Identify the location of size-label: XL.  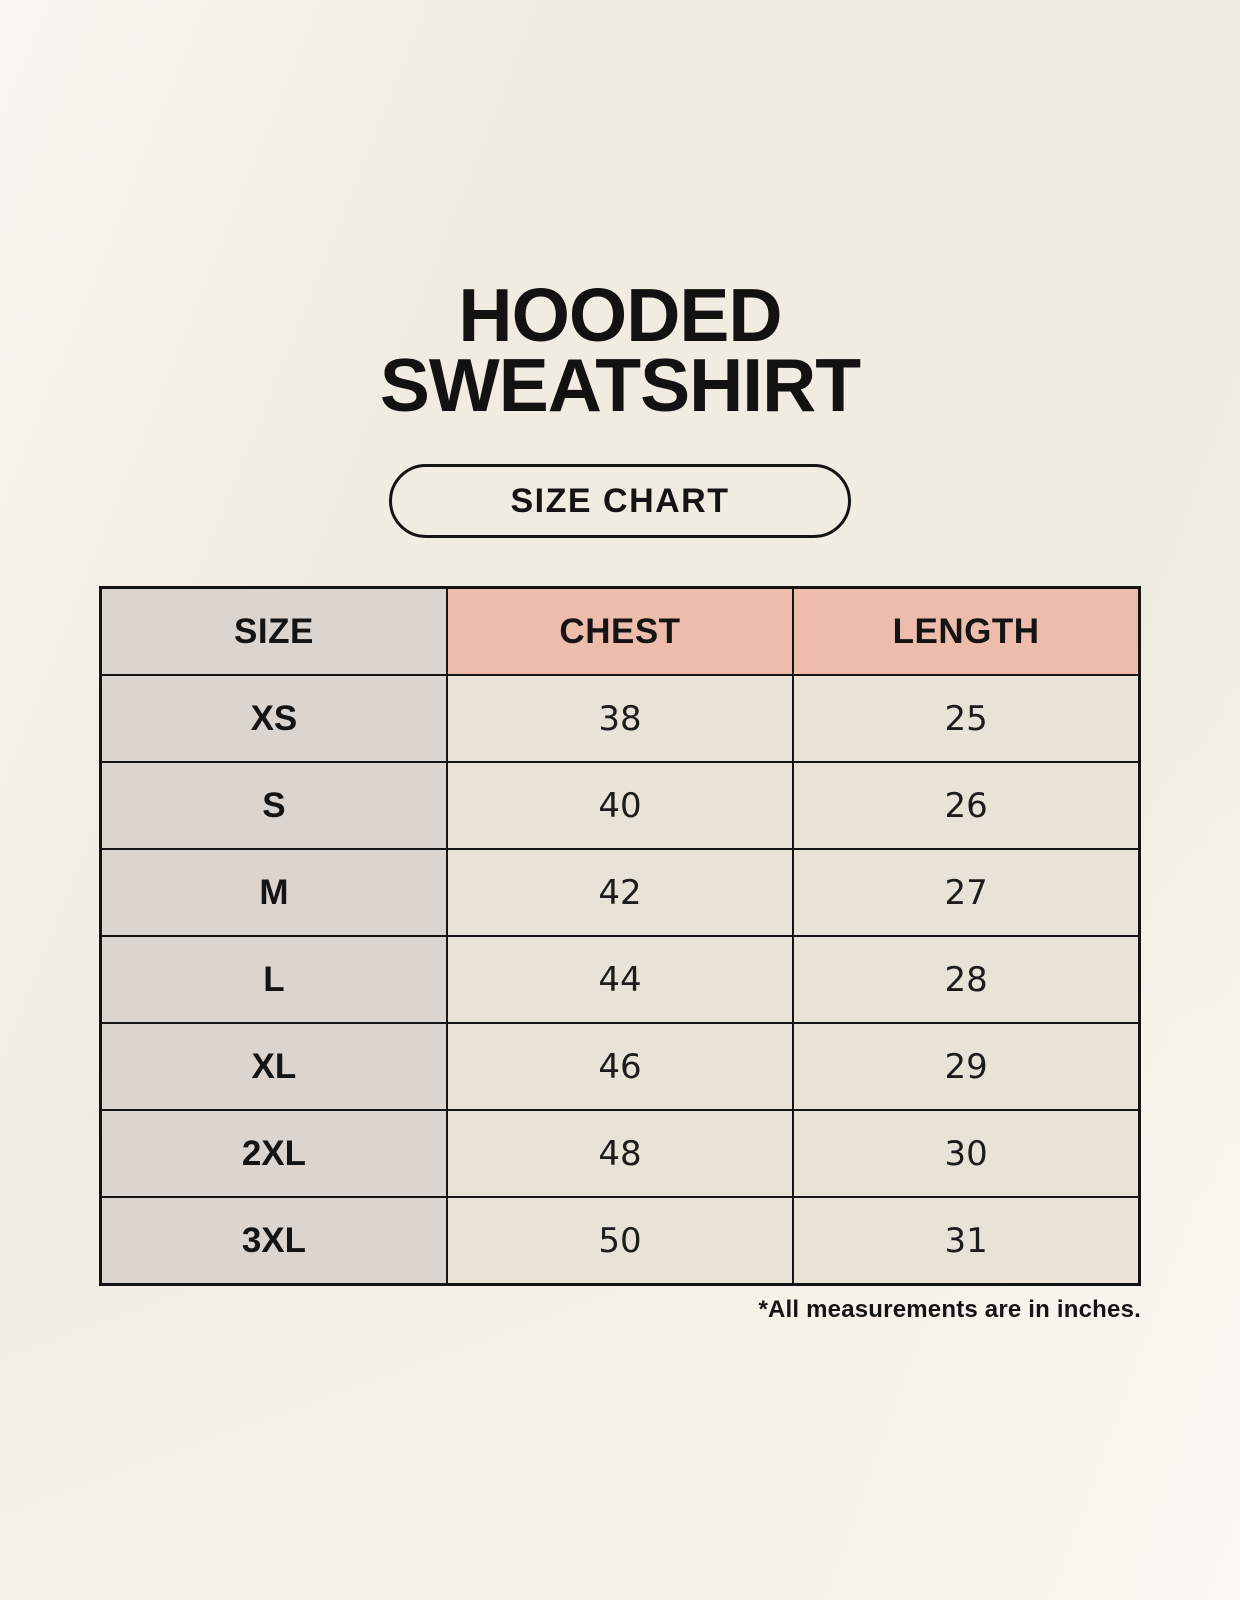
(273, 1066).